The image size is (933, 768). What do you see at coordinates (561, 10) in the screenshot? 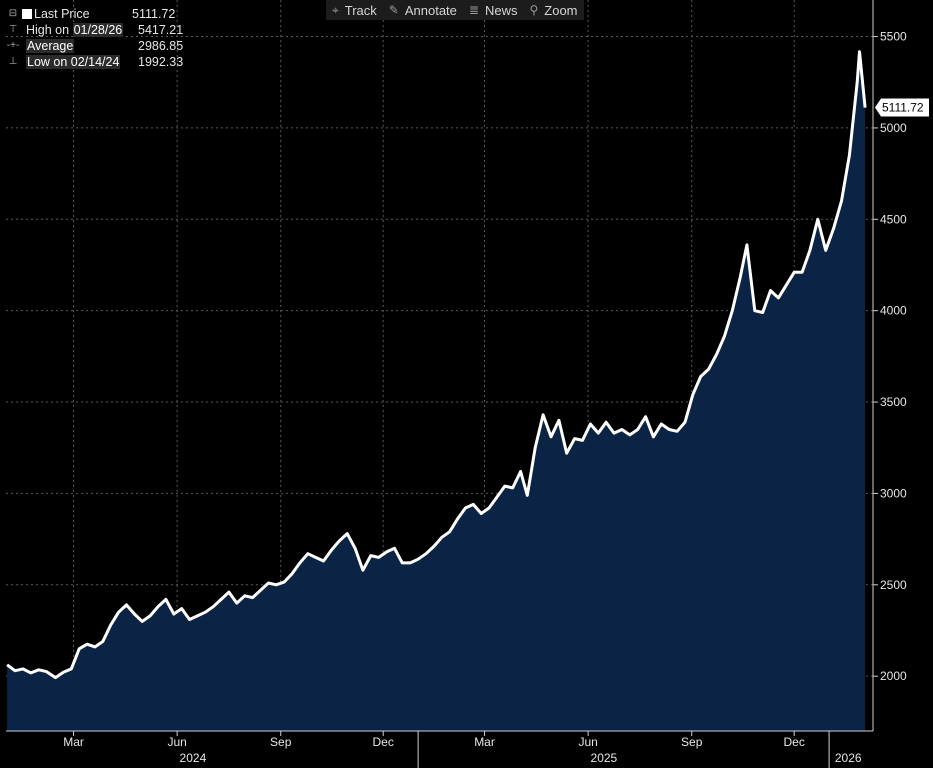
I see `zoom-label: Zoom` at bounding box center [561, 10].